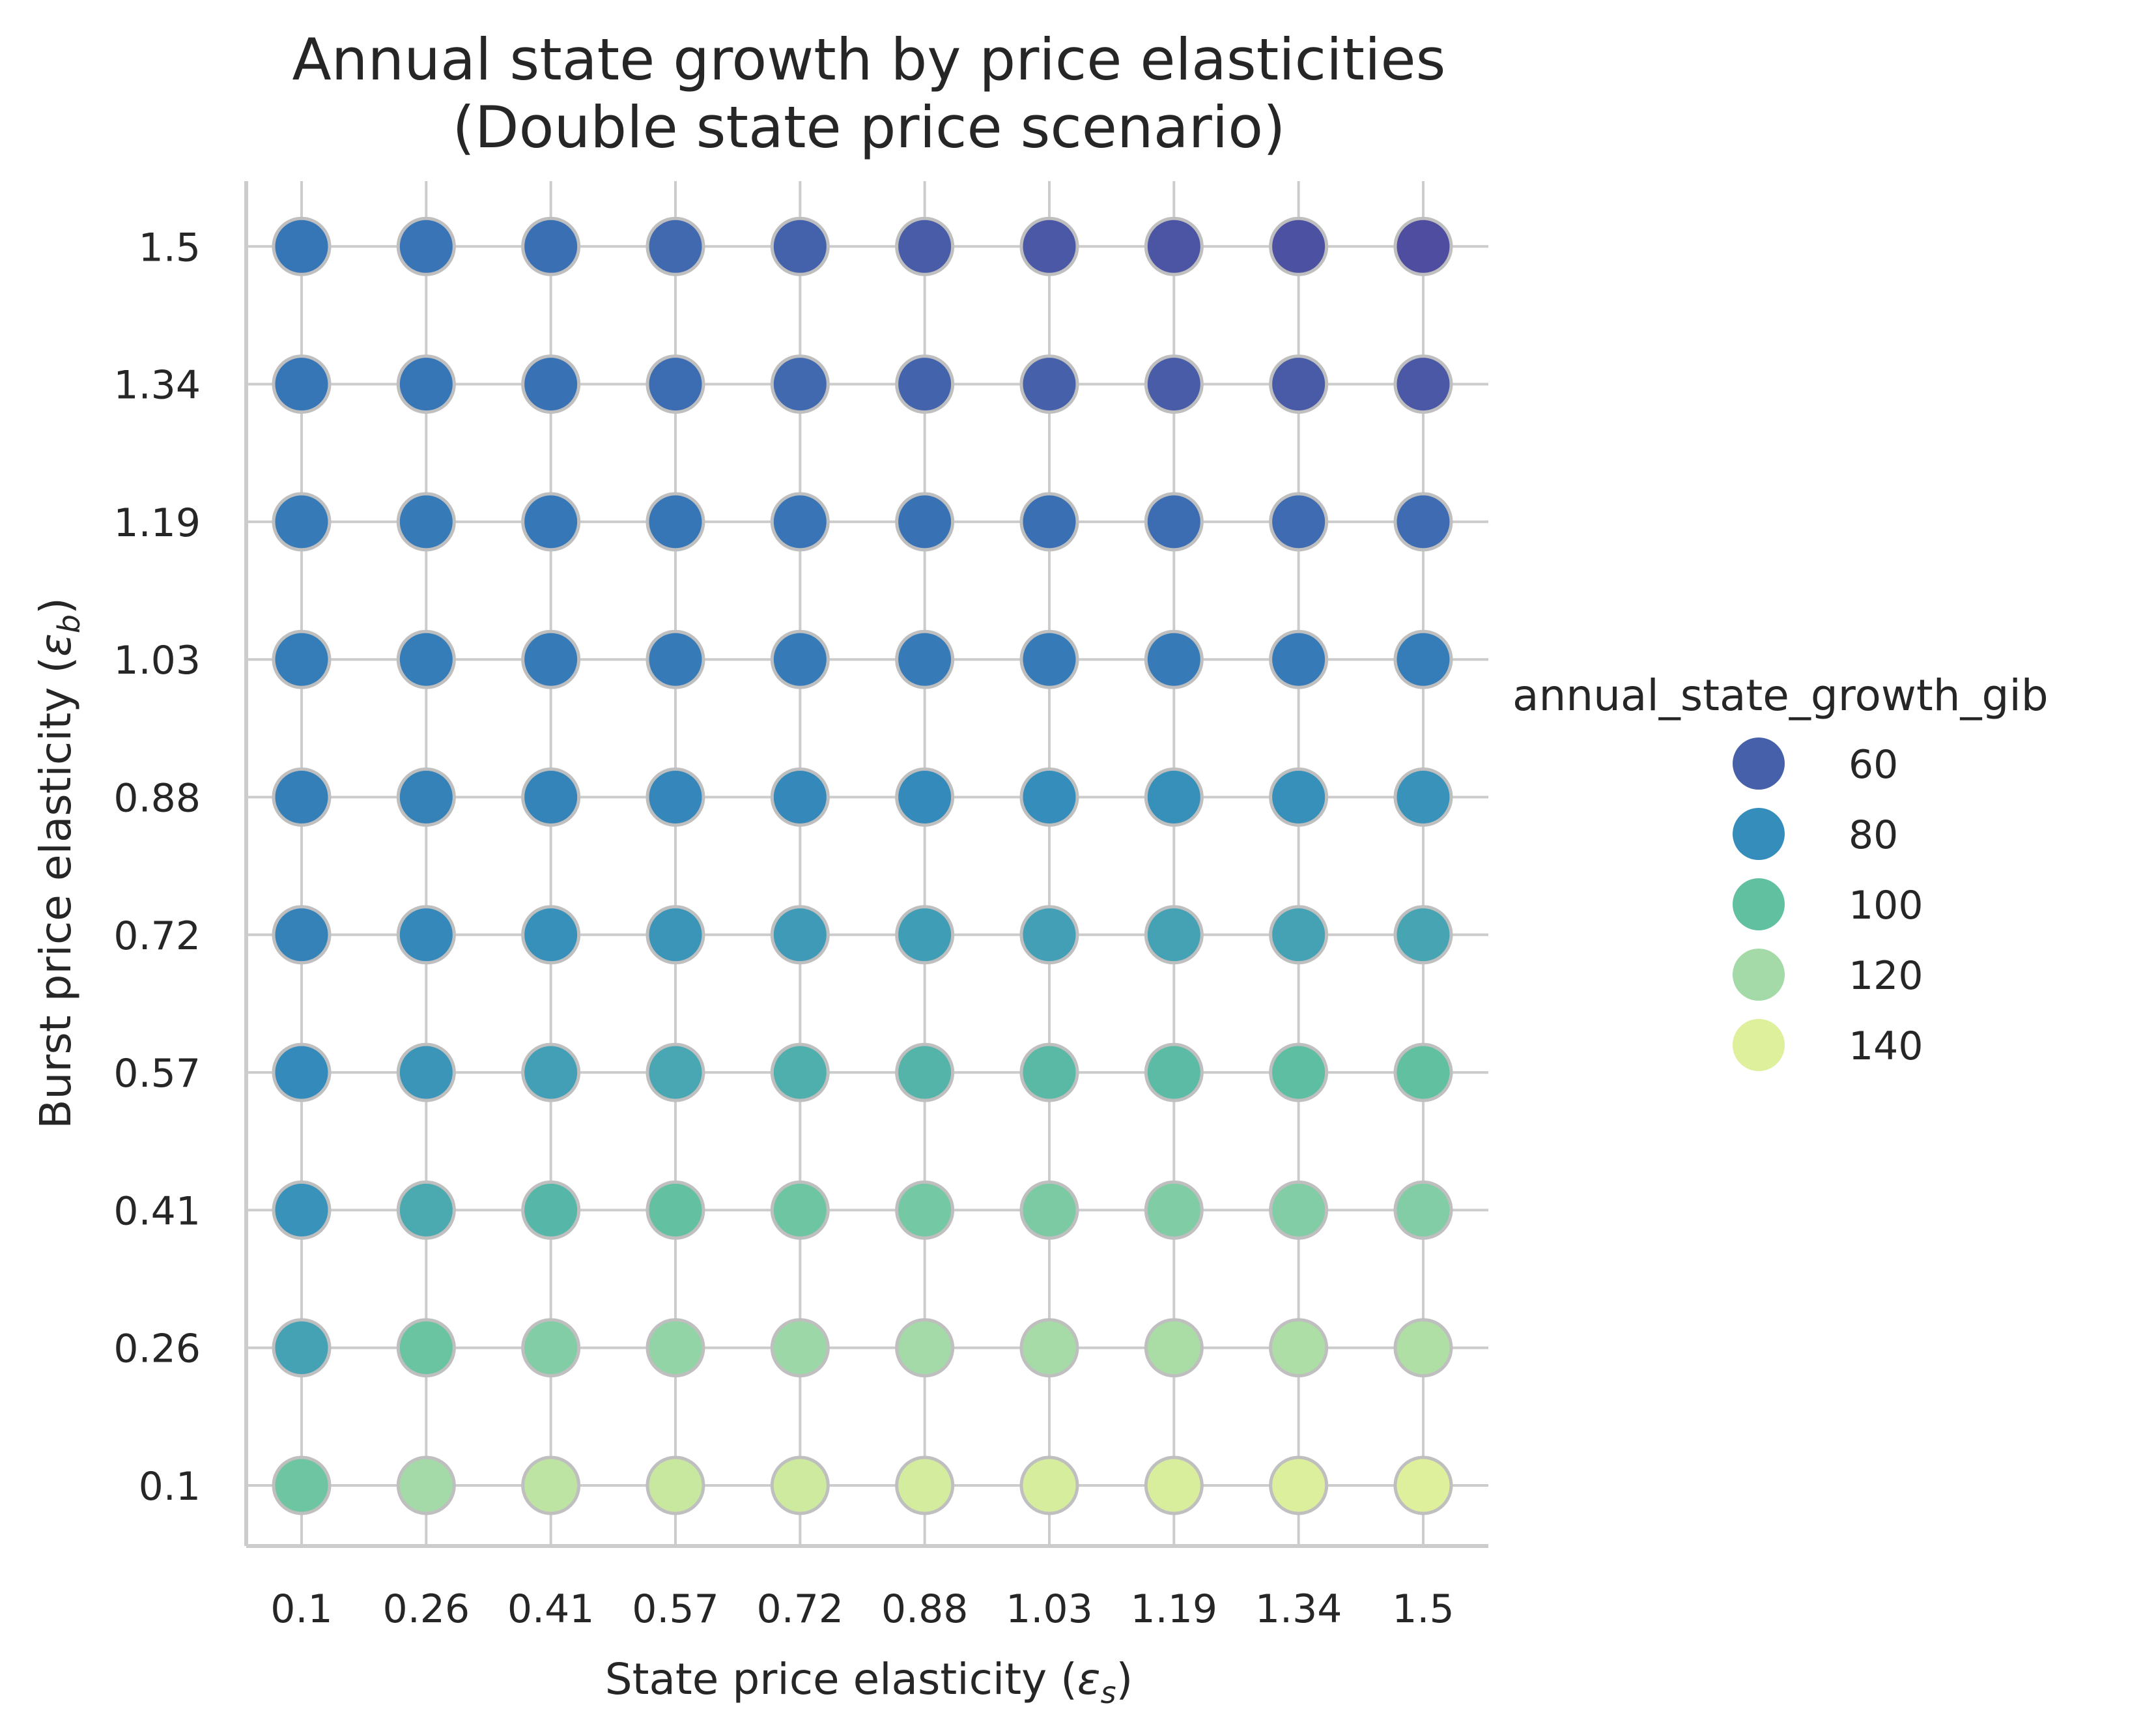 The image size is (2156, 1733). I want to click on y-tick-label-1.03: 1.03, so click(157, 660).